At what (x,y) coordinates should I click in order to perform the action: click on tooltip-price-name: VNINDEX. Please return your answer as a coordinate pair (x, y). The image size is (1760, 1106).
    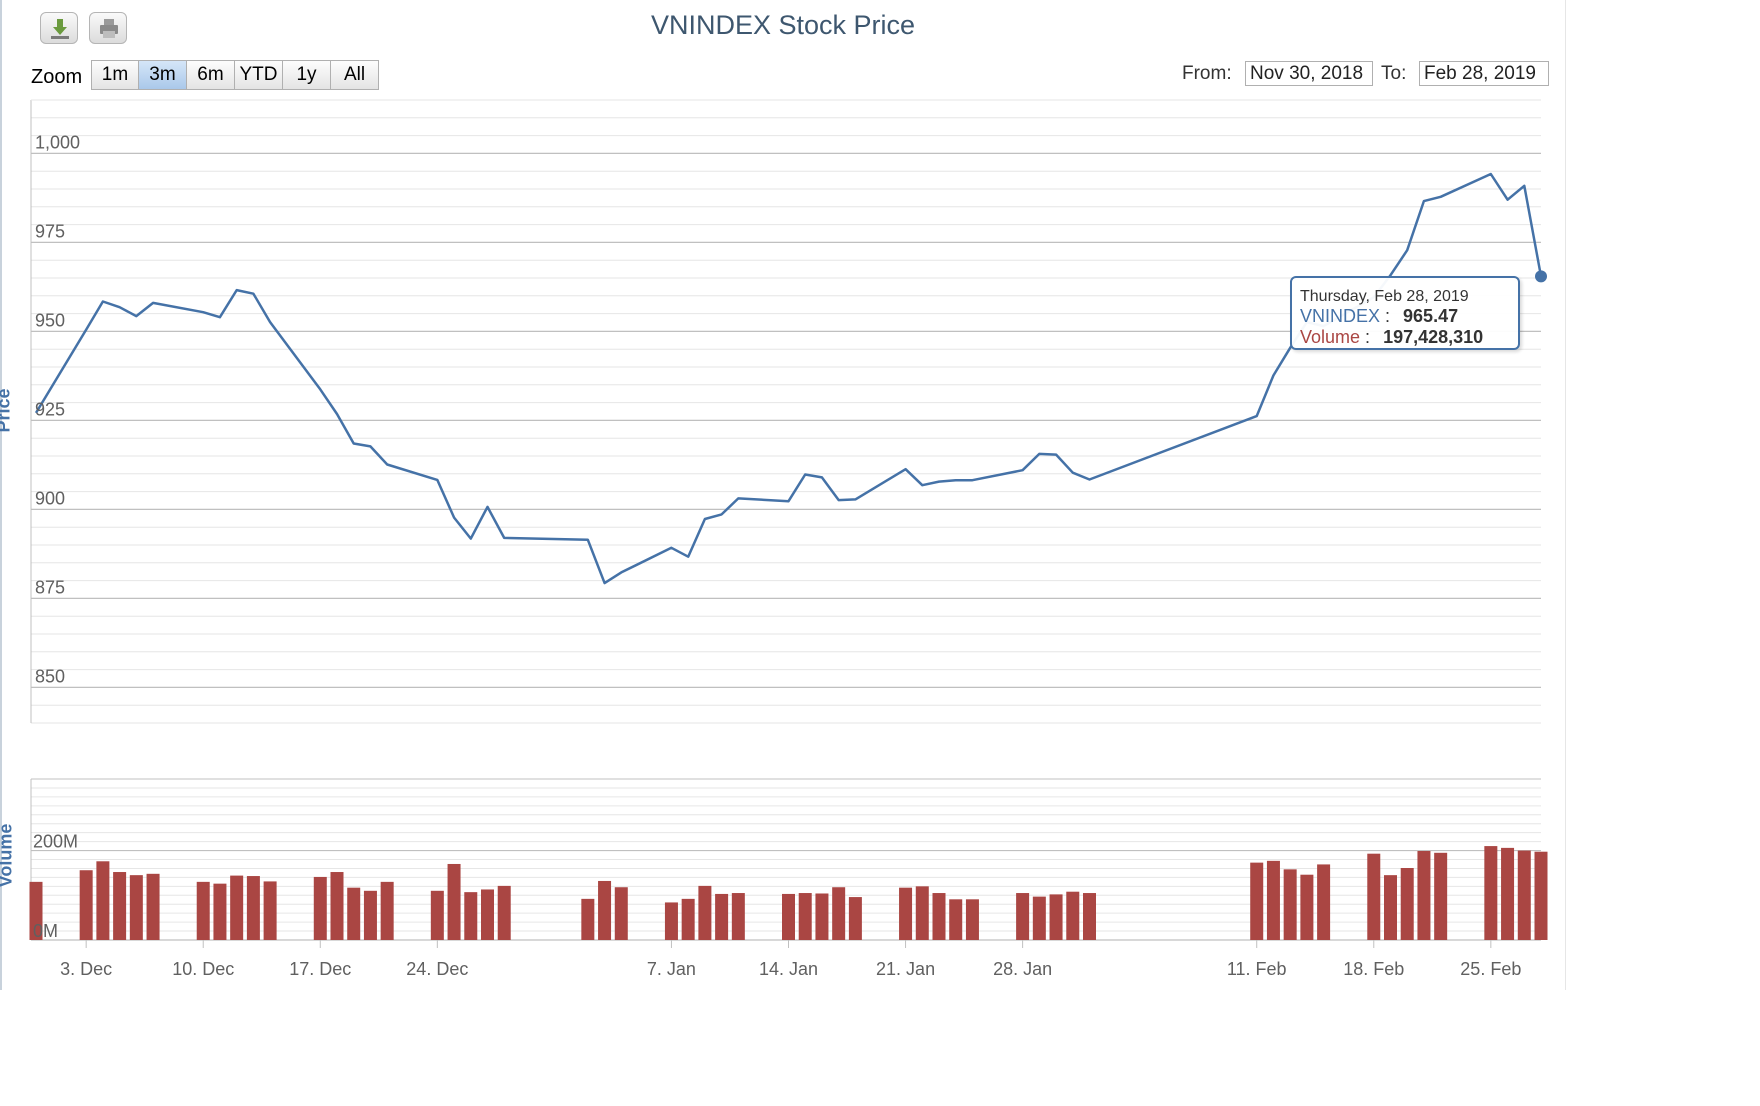
    Looking at the image, I should click on (1340, 316).